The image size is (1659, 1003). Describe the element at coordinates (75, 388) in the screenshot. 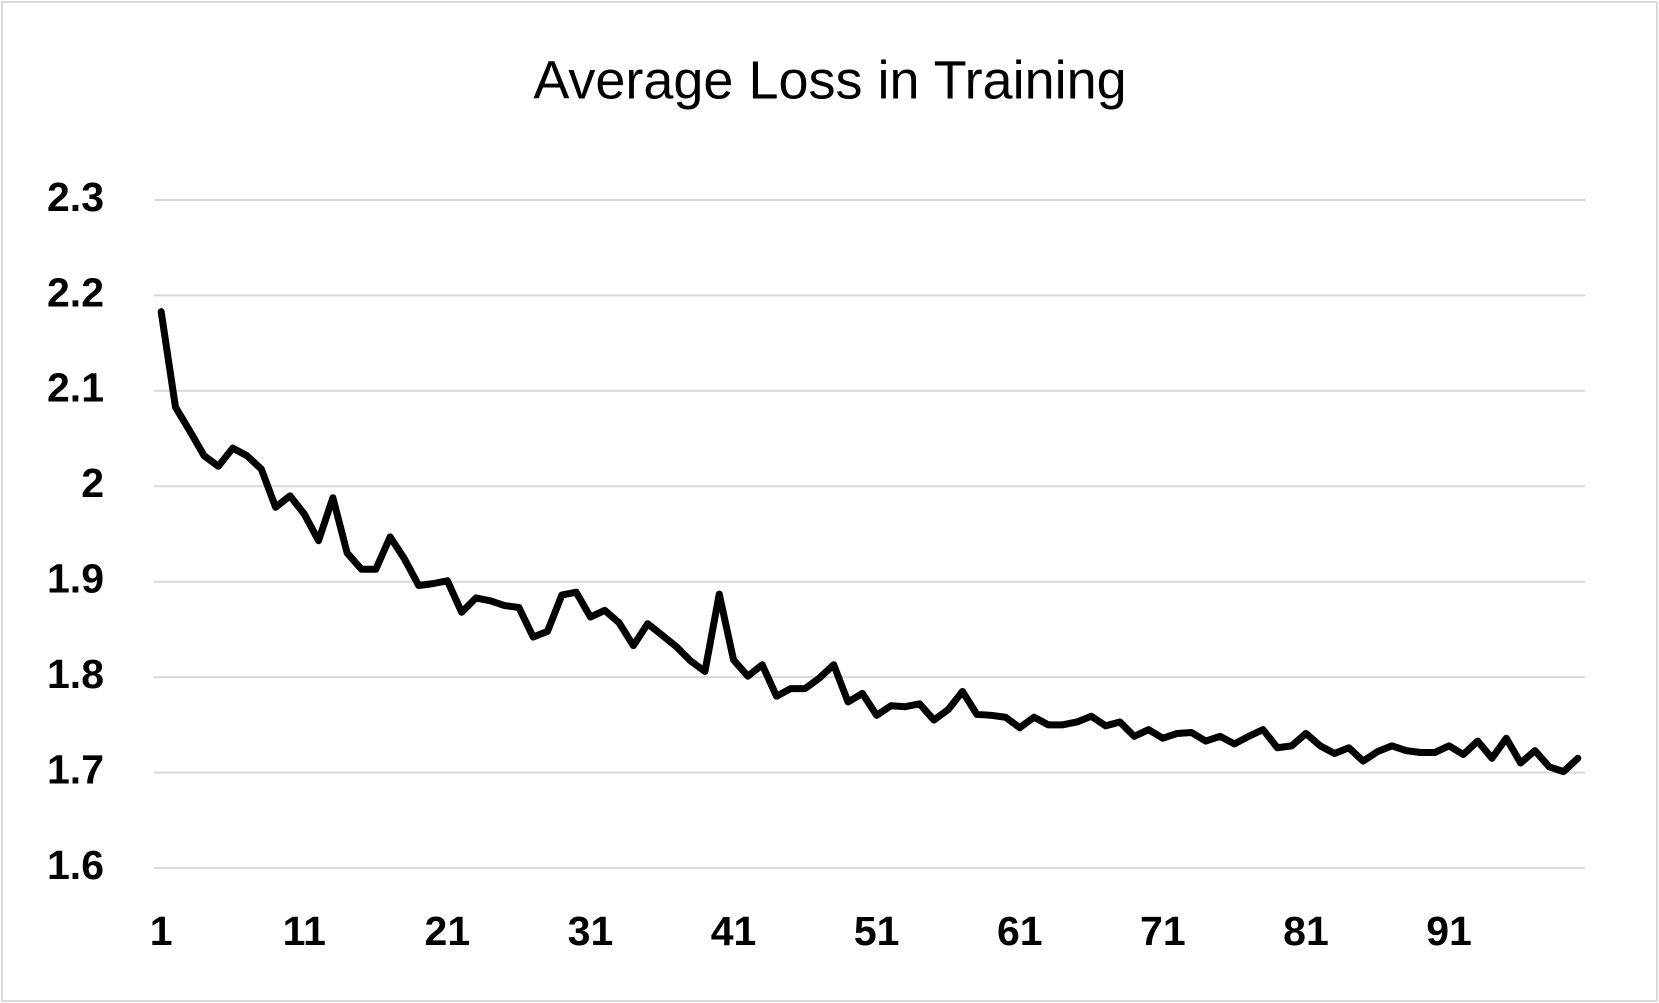

I see `y-tick-label: 2.1` at that location.